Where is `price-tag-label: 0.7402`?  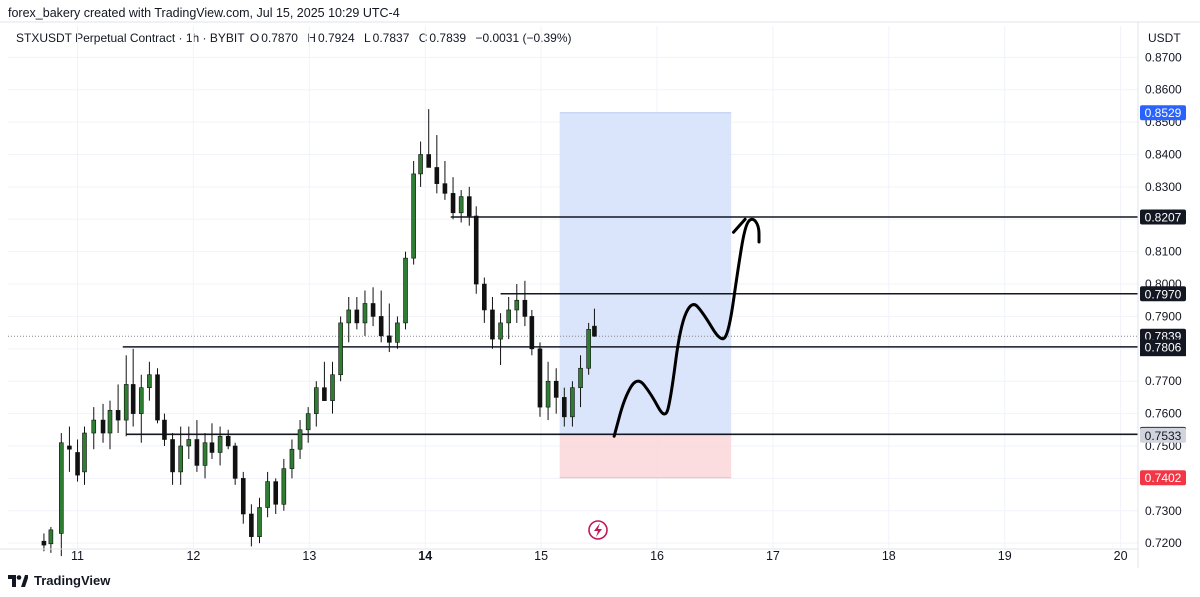 price-tag-label: 0.7402 is located at coordinates (1163, 478).